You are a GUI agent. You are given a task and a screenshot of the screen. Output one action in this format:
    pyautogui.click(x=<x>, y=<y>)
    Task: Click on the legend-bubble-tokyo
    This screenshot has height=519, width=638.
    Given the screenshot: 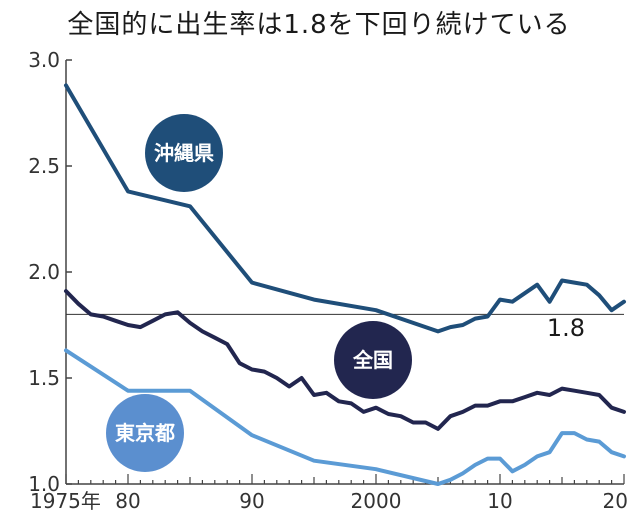 What is the action you would take?
    pyautogui.click(x=145, y=433)
    